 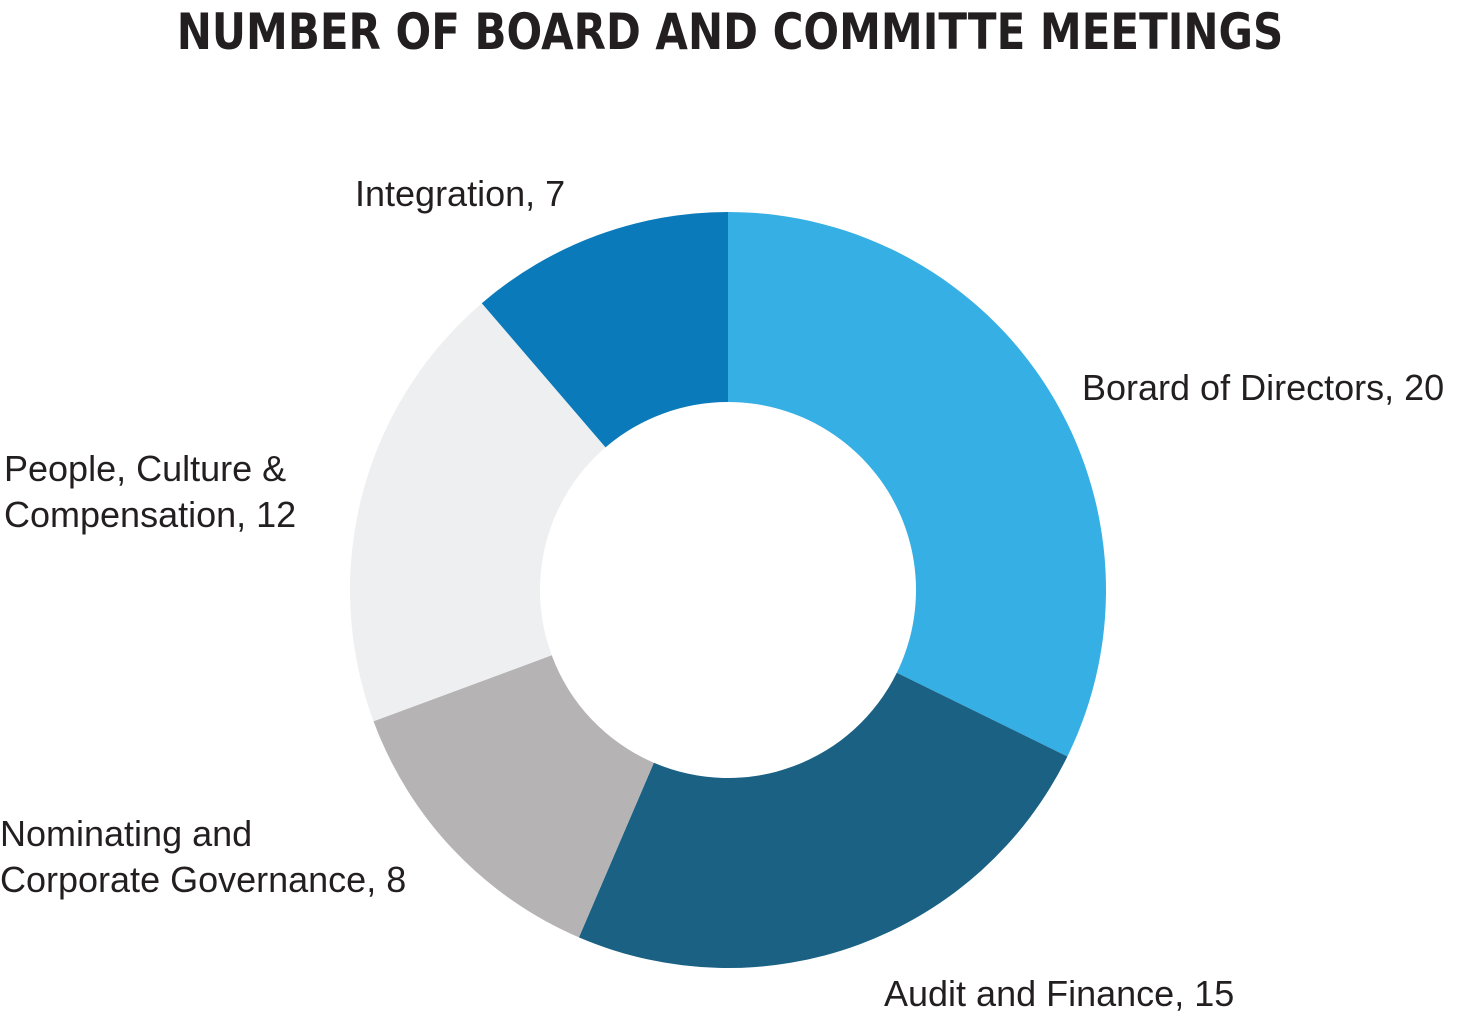 I want to click on slice-integration, so click(x=604, y=330).